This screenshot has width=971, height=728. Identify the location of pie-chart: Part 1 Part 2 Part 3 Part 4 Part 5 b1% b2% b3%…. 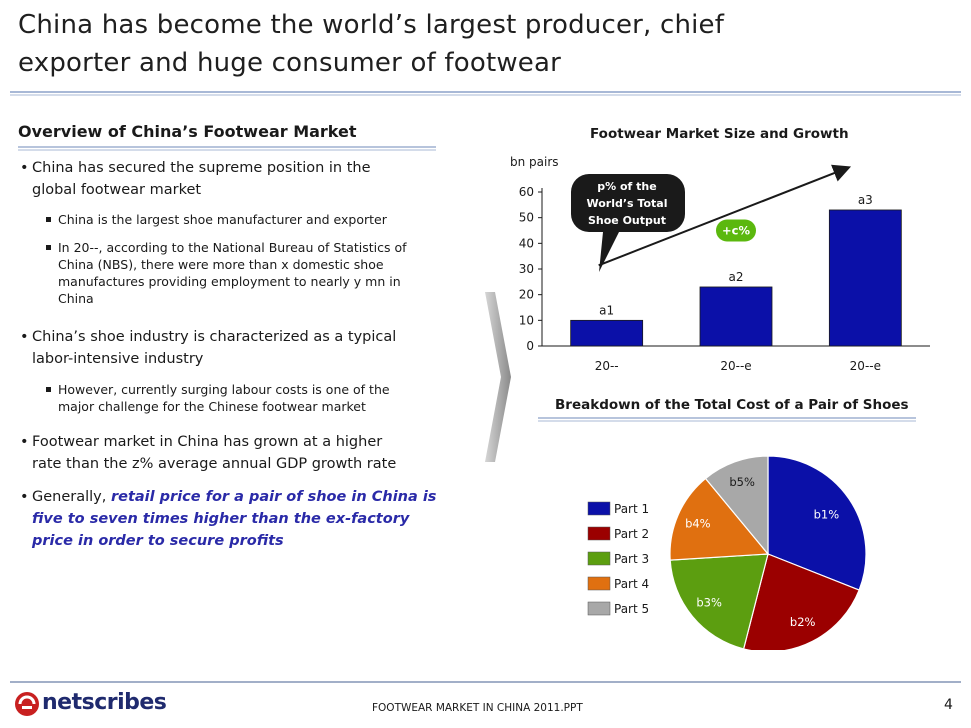
(727, 552).